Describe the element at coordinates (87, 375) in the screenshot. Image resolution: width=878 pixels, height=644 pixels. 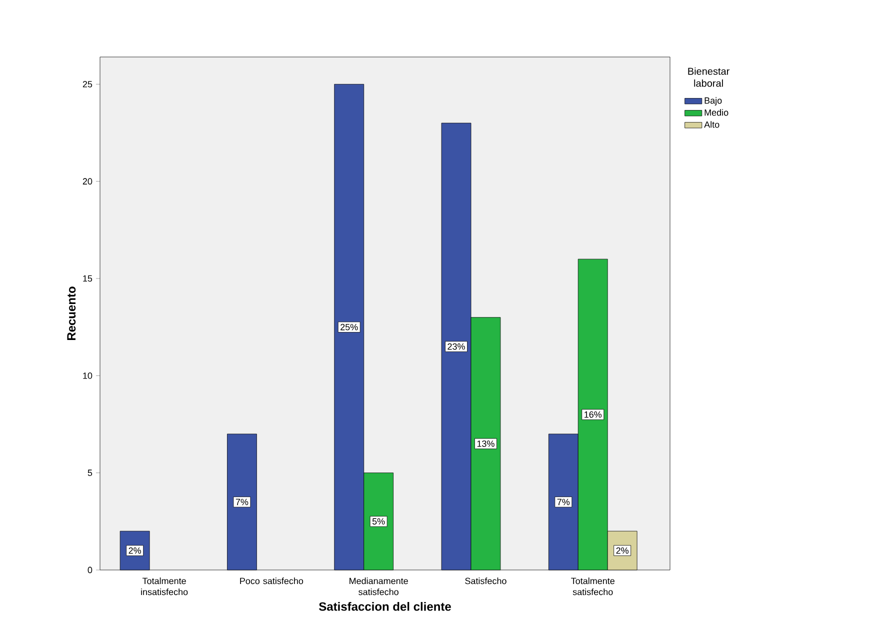
I see `y-tick-label: 10` at that location.